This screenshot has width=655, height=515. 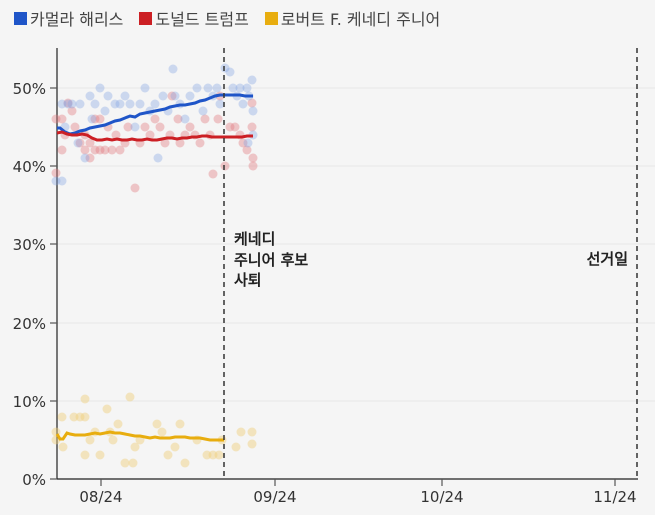 I want to click on legend-item-kennedy: 로버트 F. 케네디 주니어, so click(x=352, y=18).